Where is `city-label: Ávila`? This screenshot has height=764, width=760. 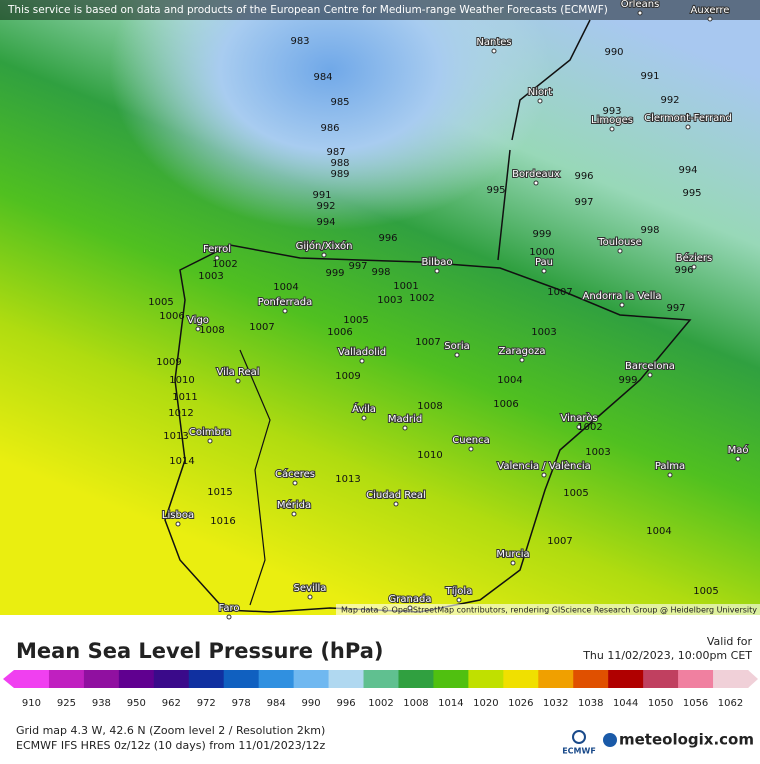
city-label: Ávila is located at coordinates (364, 408).